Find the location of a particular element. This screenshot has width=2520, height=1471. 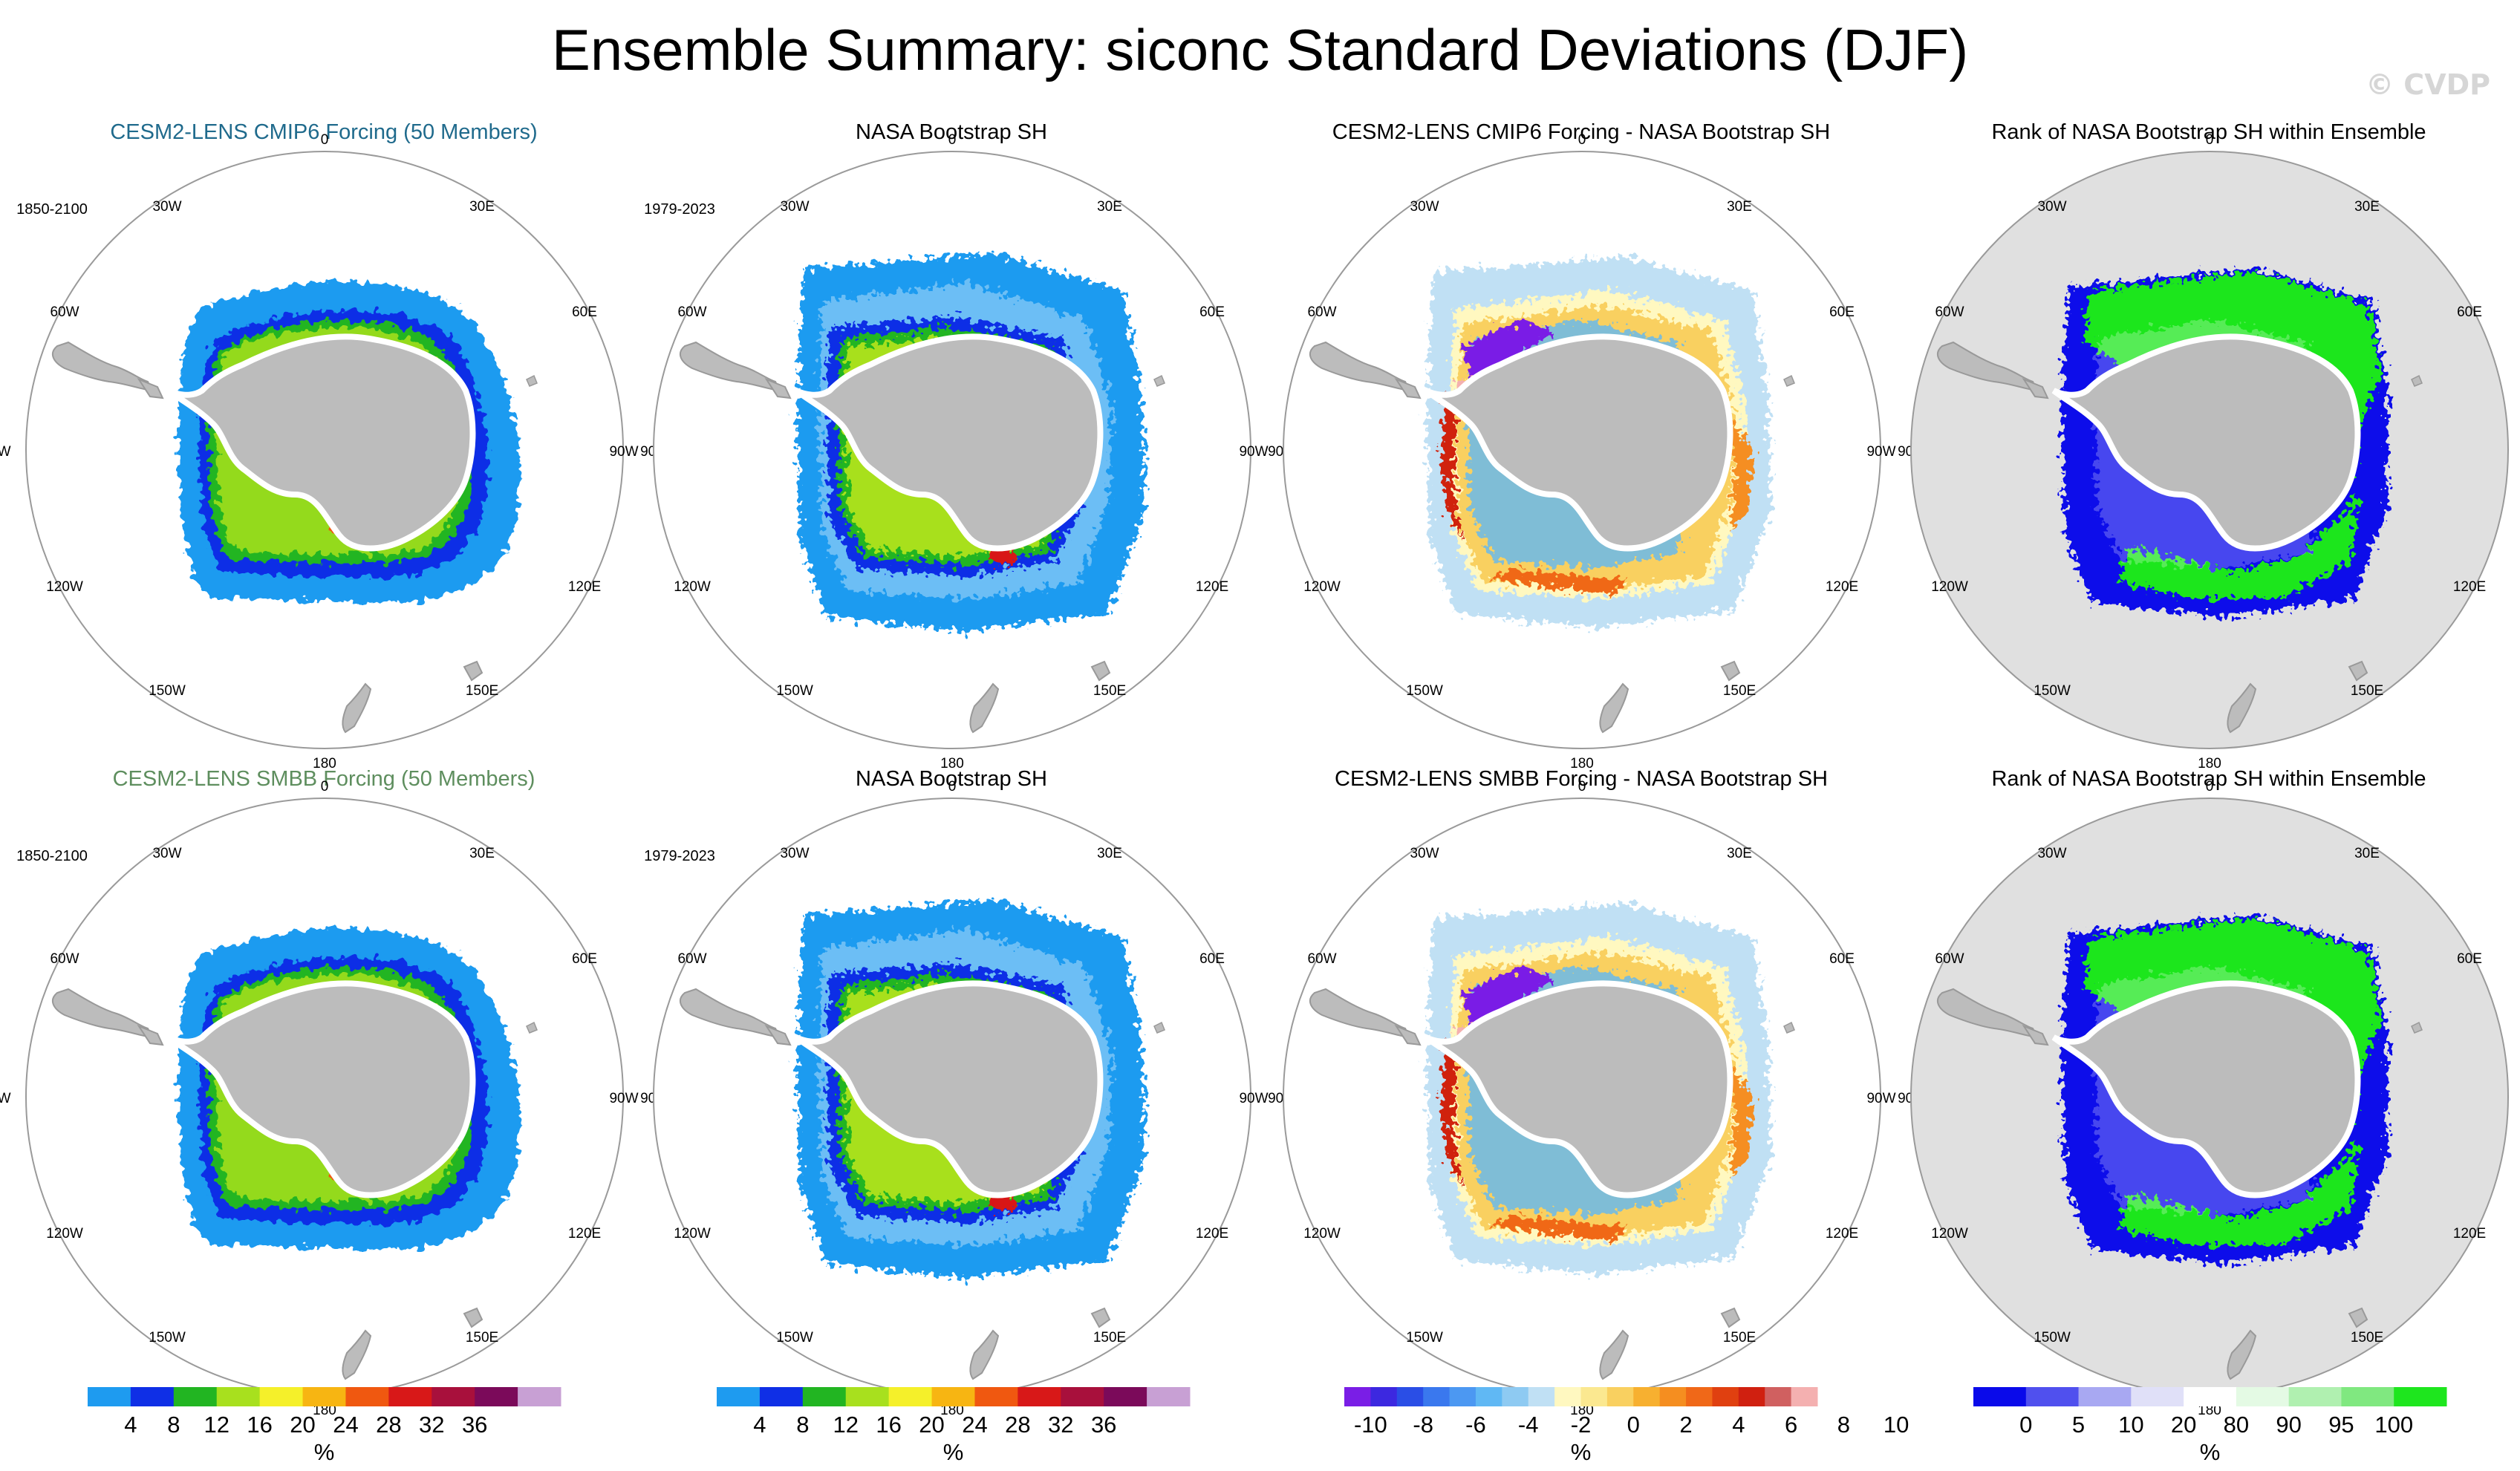

map-boundary is located at coordinates (952, 450).